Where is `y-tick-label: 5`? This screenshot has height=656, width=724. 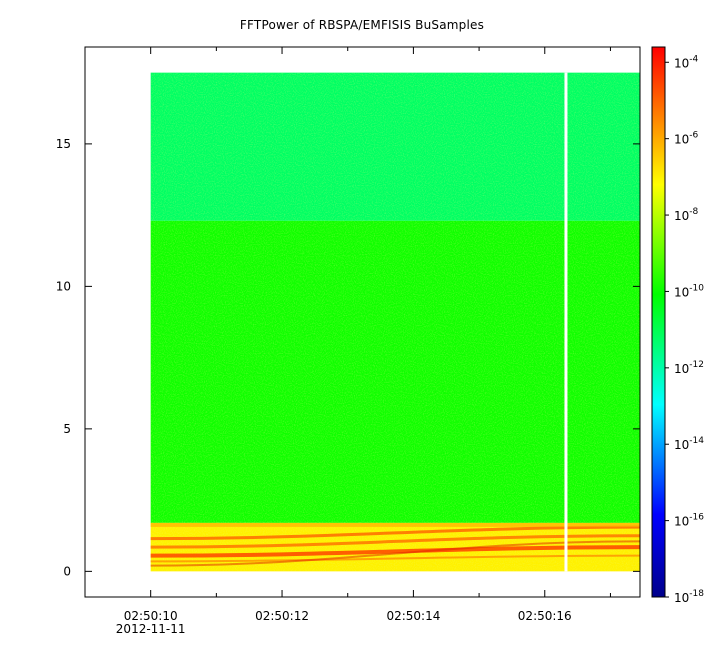
y-tick-label: 5 is located at coordinates (67, 429).